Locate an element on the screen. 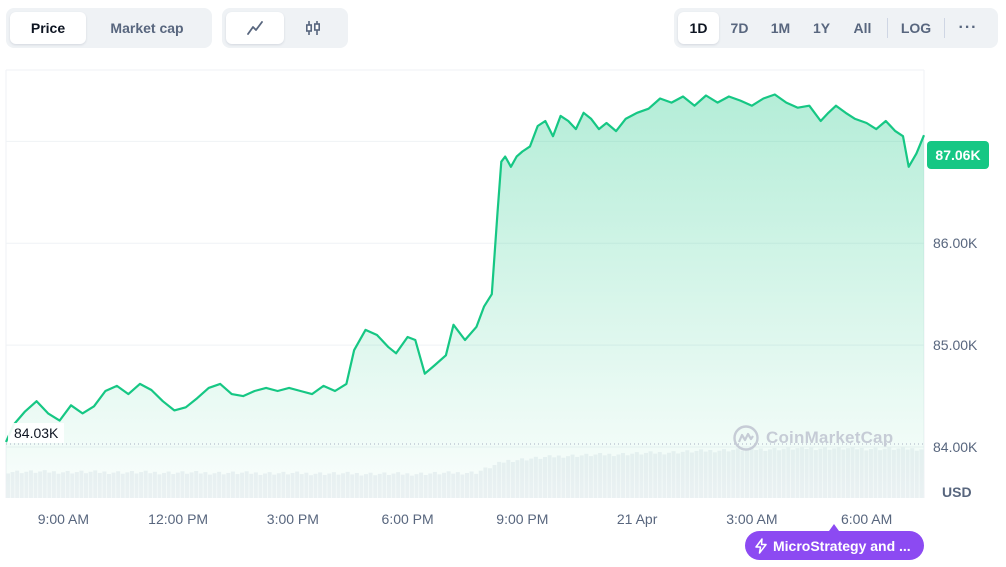  line-chart-button is located at coordinates (255, 28).